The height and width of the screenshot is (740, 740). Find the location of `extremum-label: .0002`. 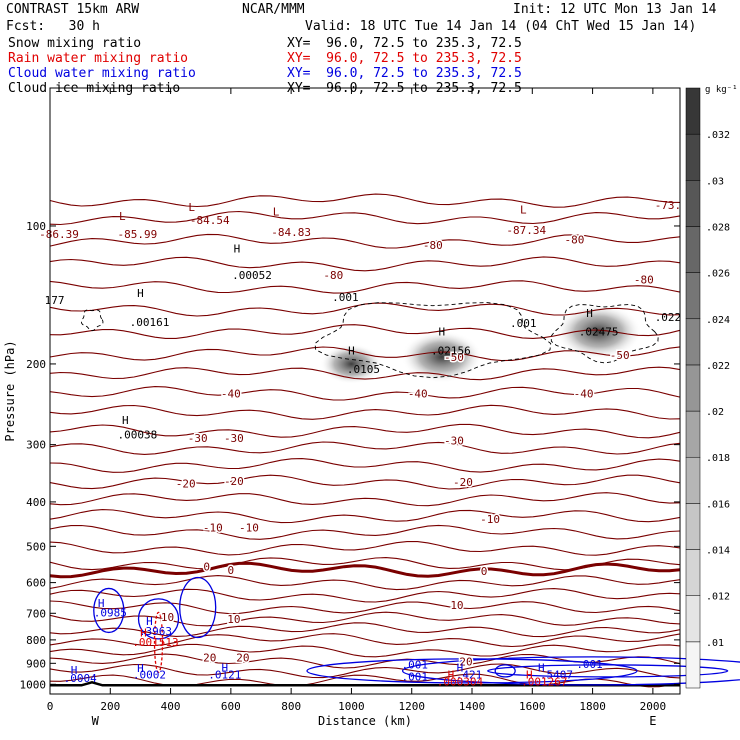

extremum-label: .0002 is located at coordinates (149, 675).